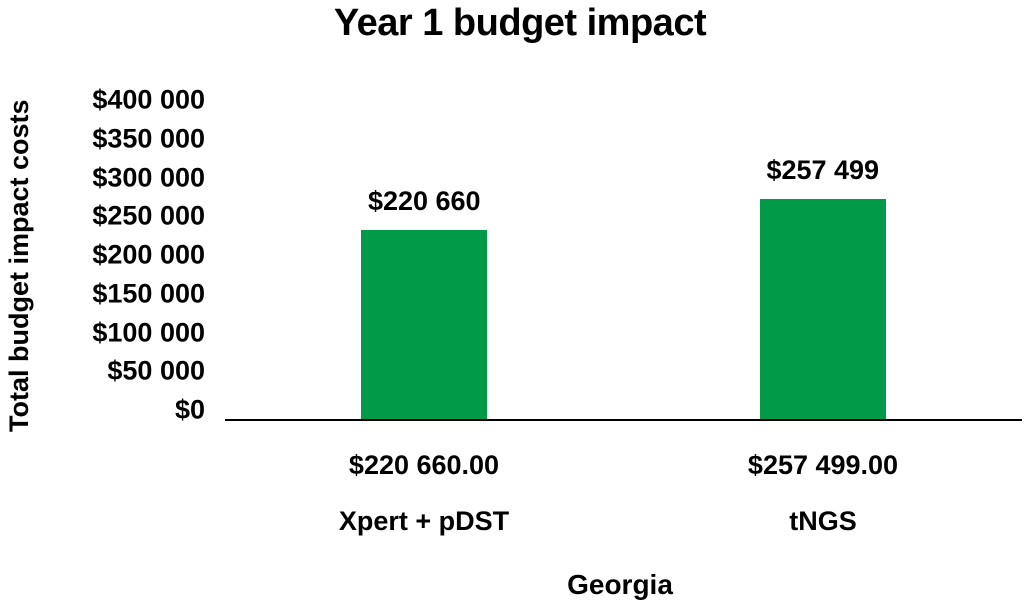 This screenshot has width=1024, height=611. What do you see at coordinates (424, 325) in the screenshot?
I see `bar-xpert-pdst` at bounding box center [424, 325].